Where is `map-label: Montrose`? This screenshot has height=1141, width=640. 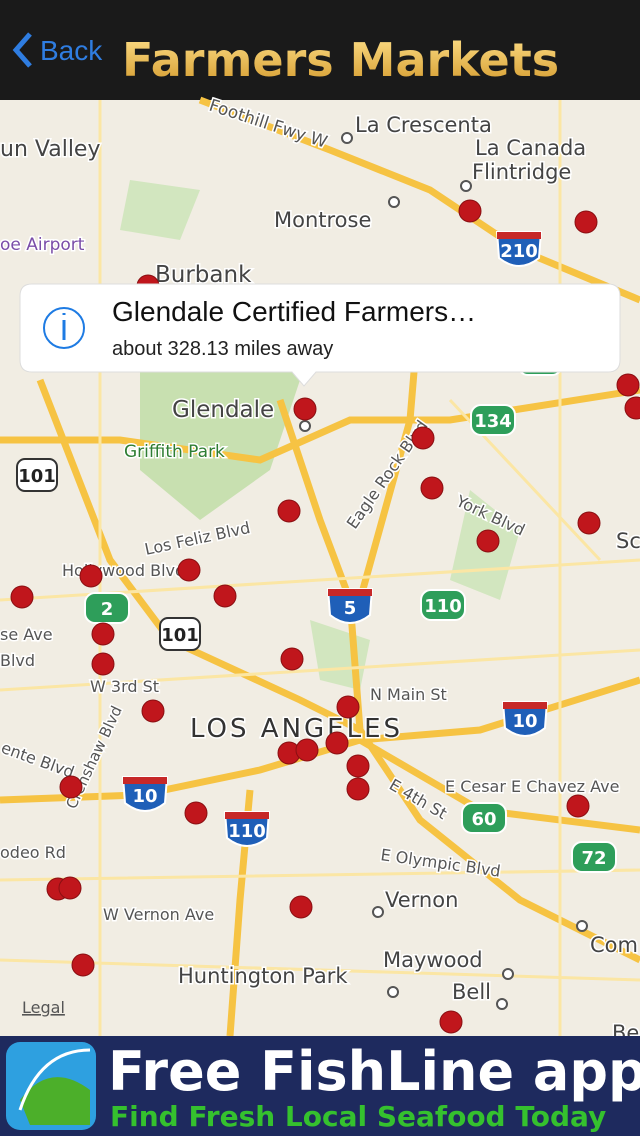
map-label: Montrose is located at coordinates (322, 220).